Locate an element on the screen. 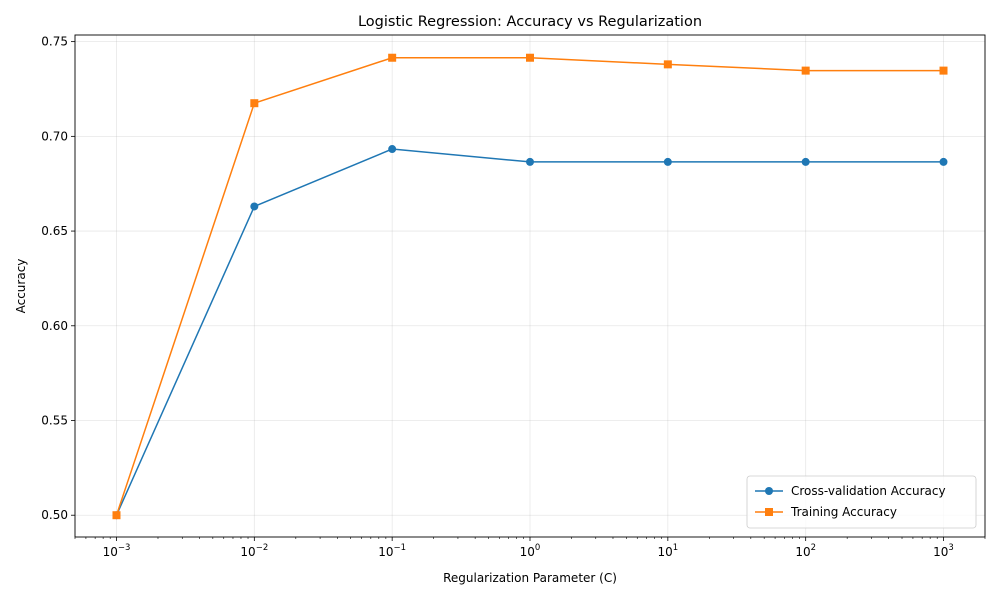 The height and width of the screenshot is (600, 1000). x-tick-exponent: −3 is located at coordinates (124, 548).